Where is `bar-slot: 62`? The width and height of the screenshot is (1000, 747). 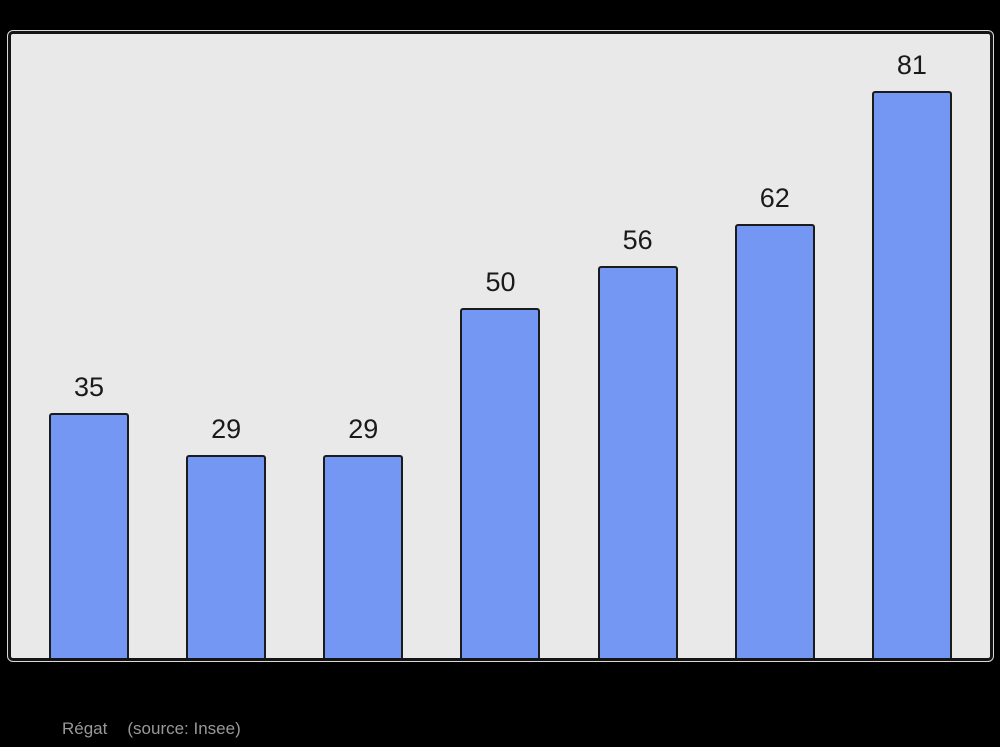
bar-slot: 62 is located at coordinates (774, 420).